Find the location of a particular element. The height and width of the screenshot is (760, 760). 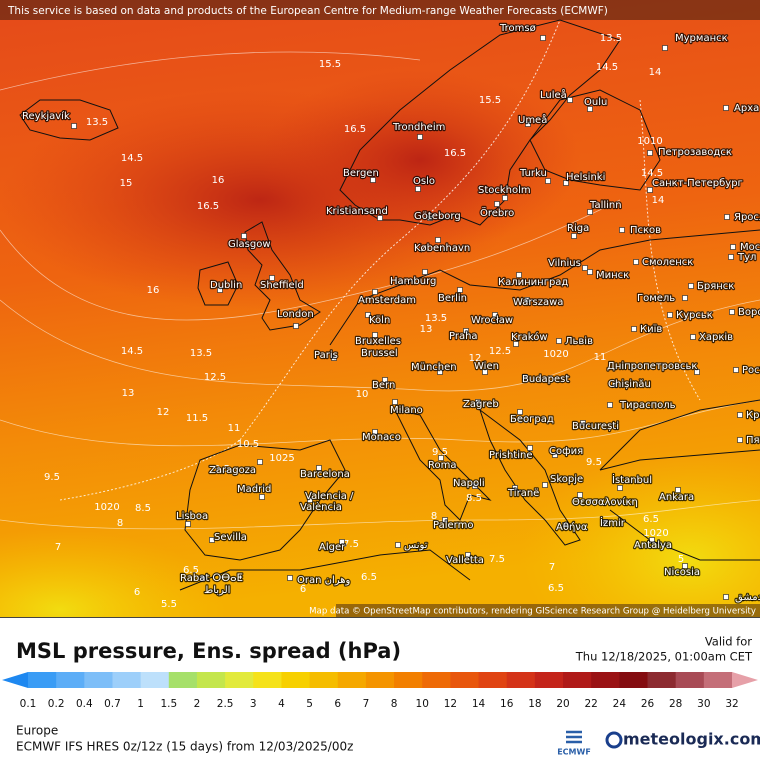

city-label: Sevilla is located at coordinates (230, 537).